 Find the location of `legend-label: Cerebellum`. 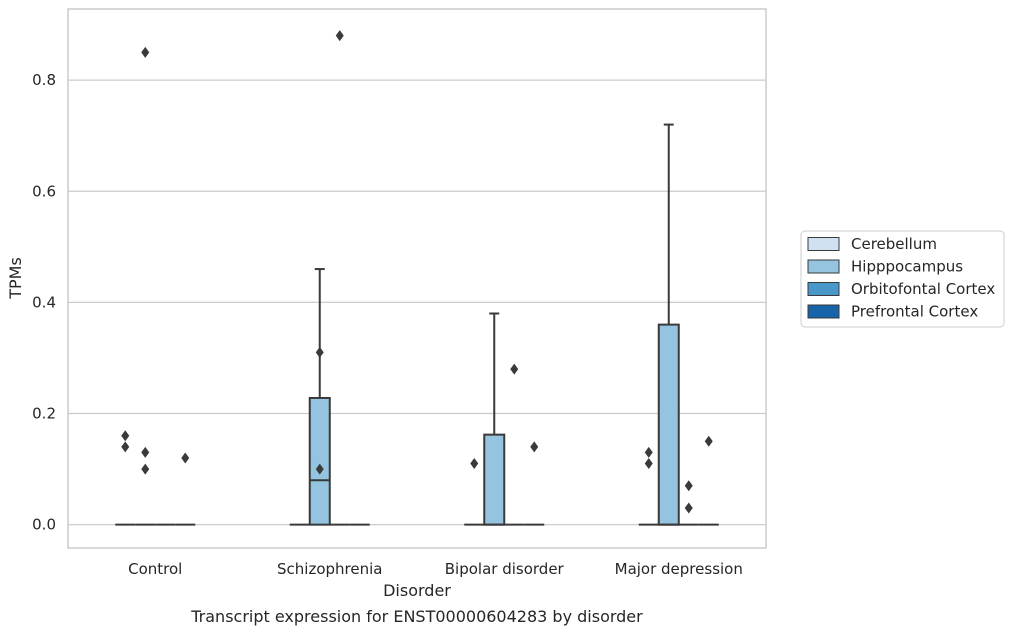

legend-label: Cerebellum is located at coordinates (894, 244).